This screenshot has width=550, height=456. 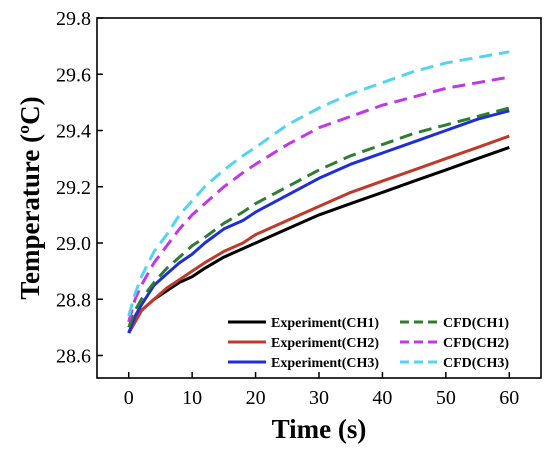 What do you see at coordinates (476, 343) in the screenshot?
I see `legend-label-5: CFD(CH2)` at bounding box center [476, 343].